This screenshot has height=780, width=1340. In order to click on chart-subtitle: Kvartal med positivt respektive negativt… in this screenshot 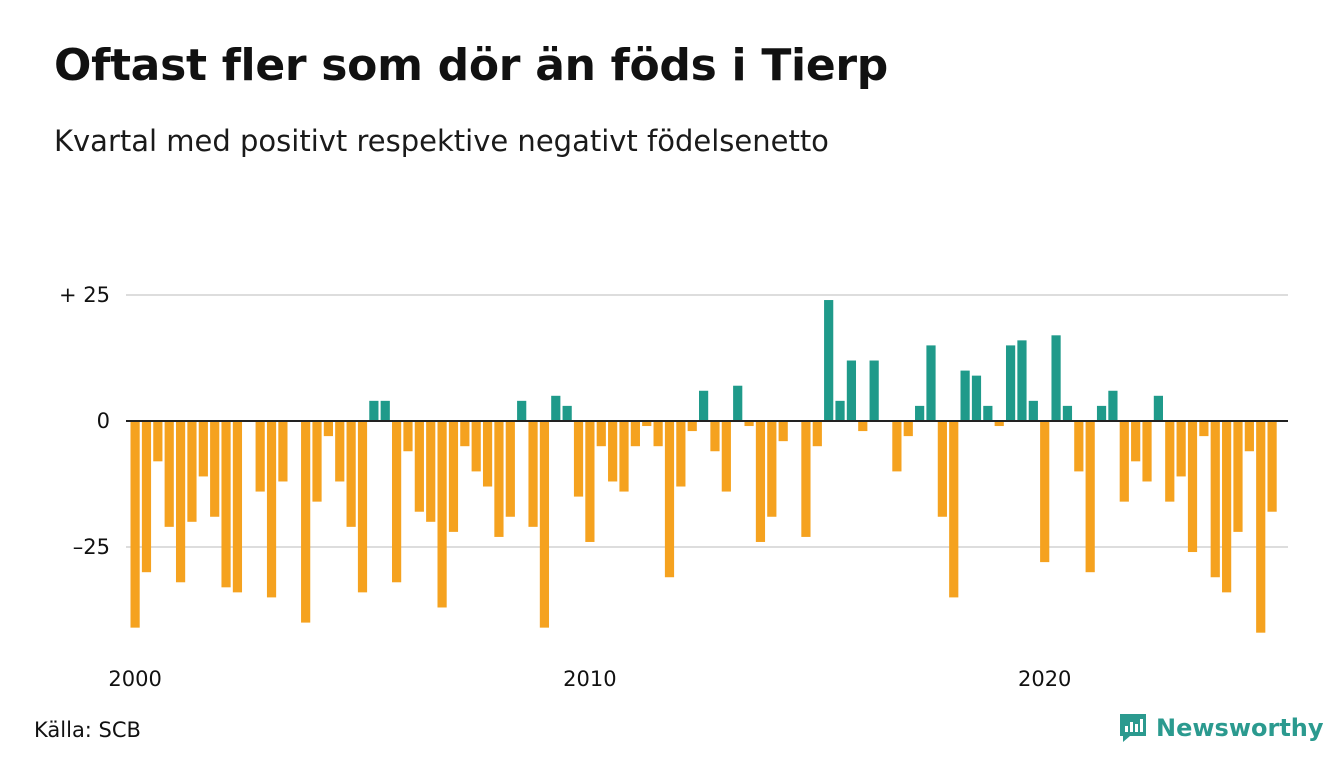, I will do `click(441, 141)`.